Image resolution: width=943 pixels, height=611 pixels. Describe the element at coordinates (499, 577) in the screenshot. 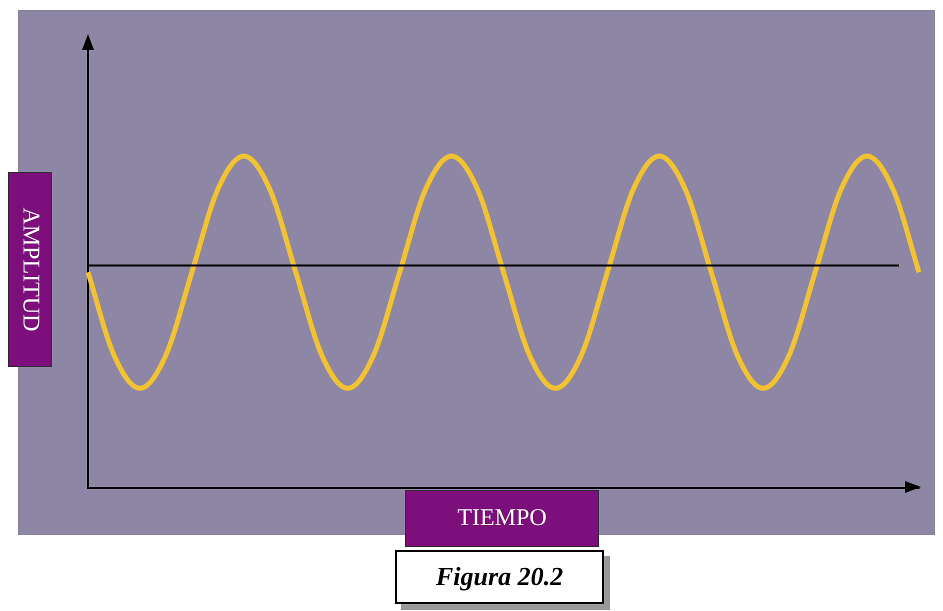

I see `text: Figura 20.2` at that location.